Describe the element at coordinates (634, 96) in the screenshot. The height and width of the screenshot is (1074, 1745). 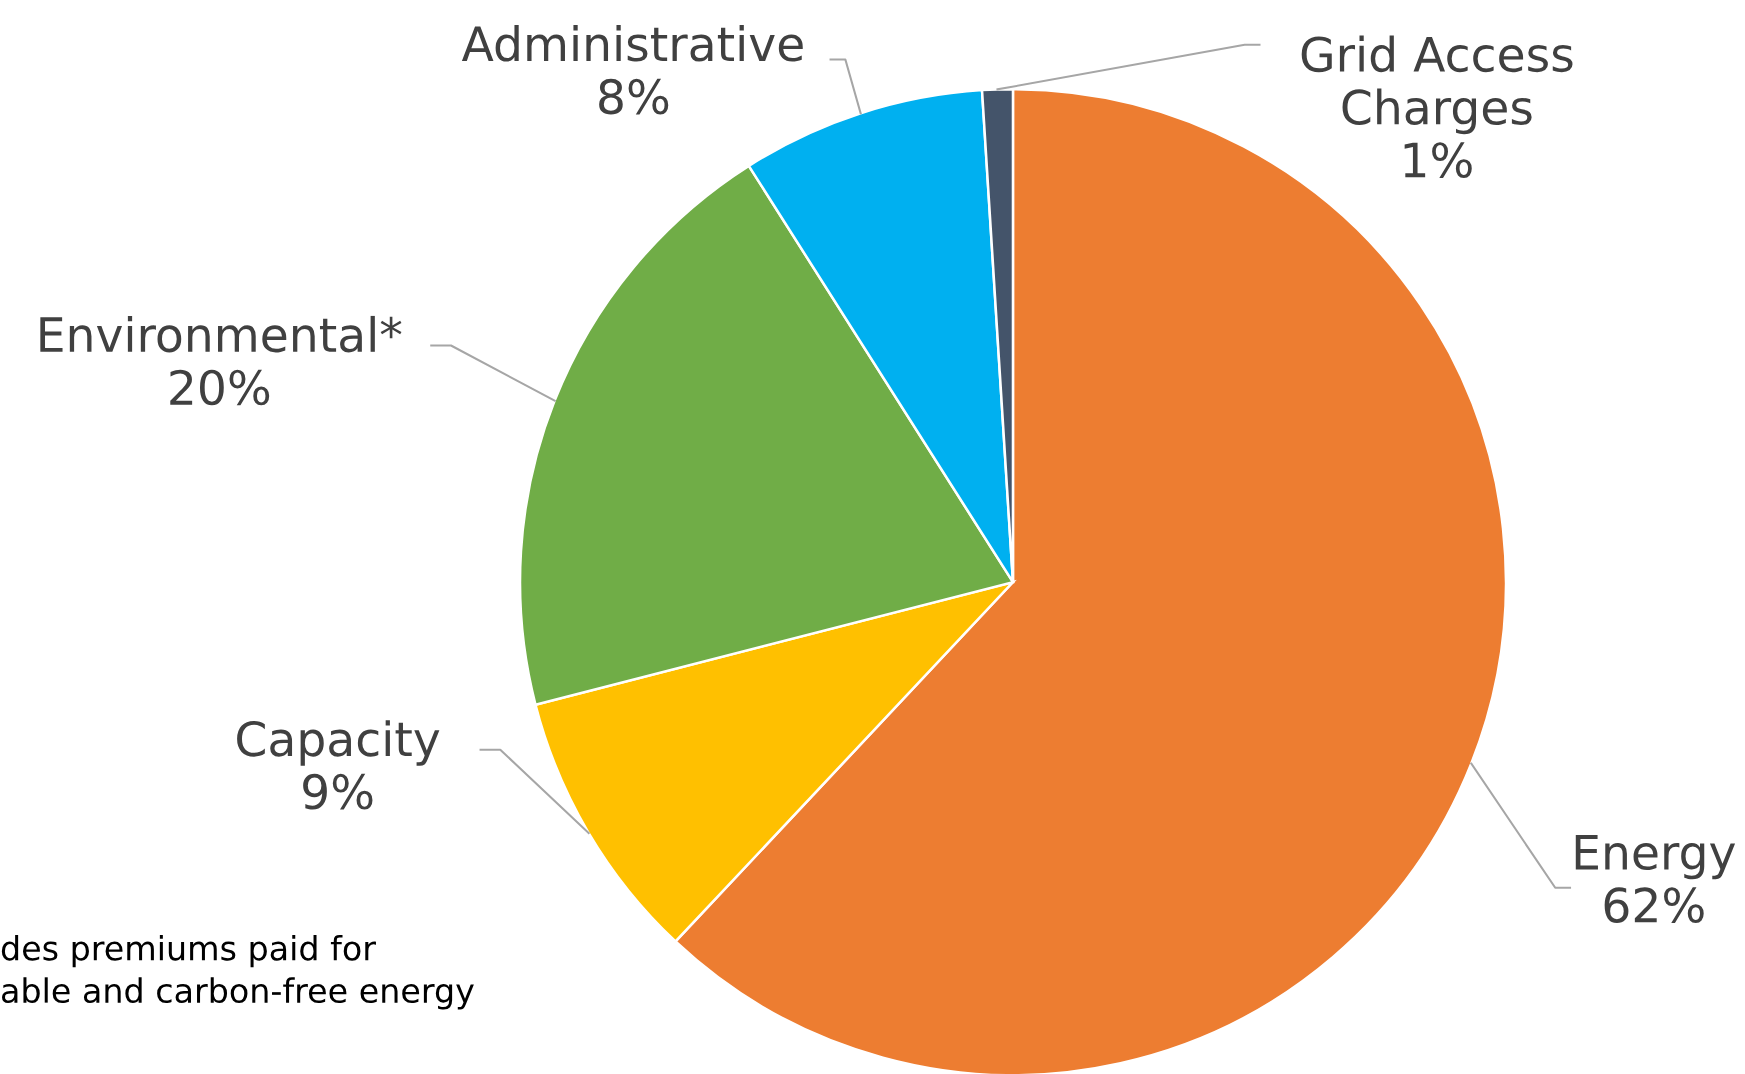
I see `data-label: 8%` at that location.